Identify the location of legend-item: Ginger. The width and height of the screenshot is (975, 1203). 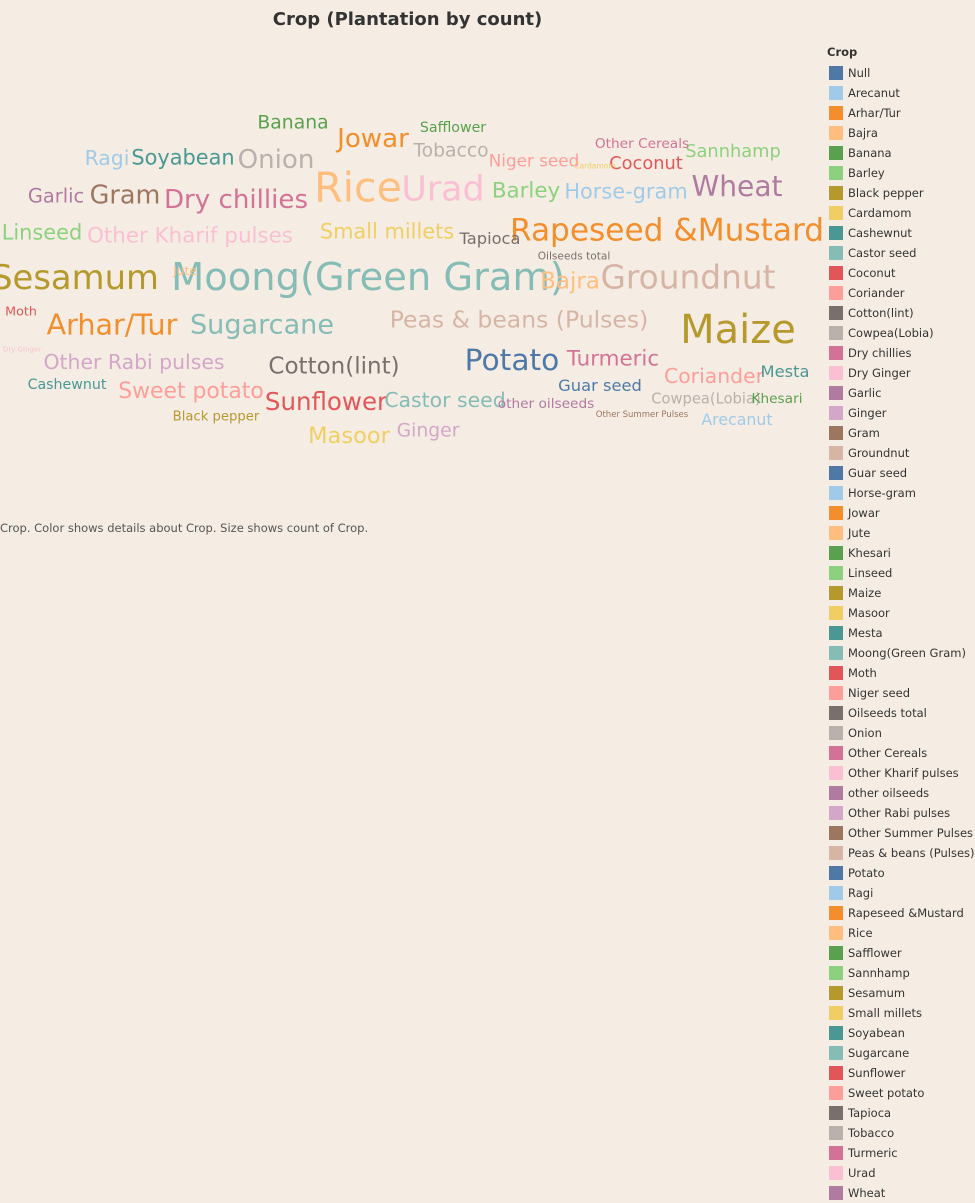
(901, 413).